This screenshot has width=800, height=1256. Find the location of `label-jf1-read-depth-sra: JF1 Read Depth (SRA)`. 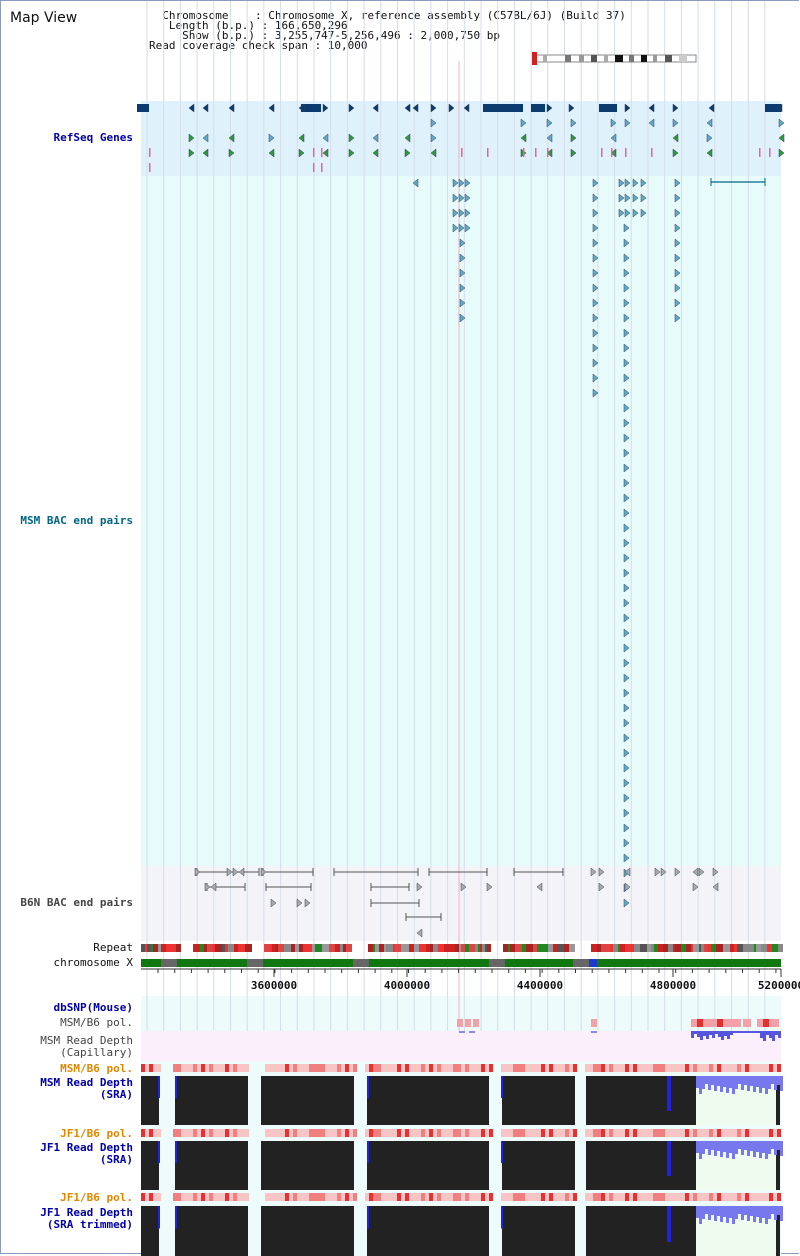

label-jf1-read-depth-sra: JF1 Read Depth (SRA) is located at coordinates (86, 1153).